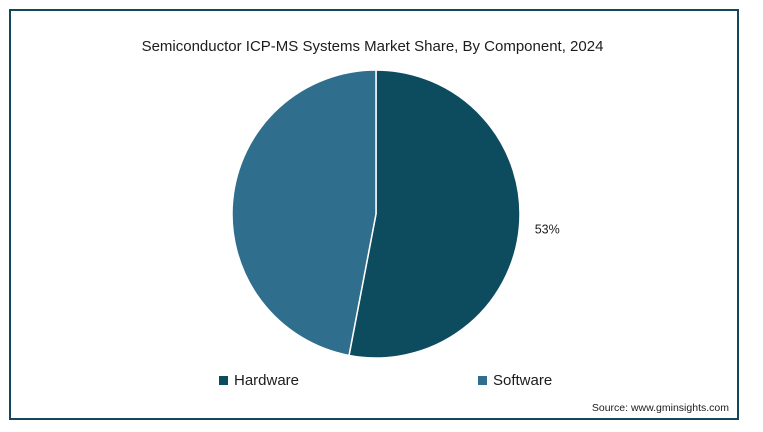 The image size is (763, 432). Describe the element at coordinates (267, 380) in the screenshot. I see `legend-label-hardware: Hardware` at that location.